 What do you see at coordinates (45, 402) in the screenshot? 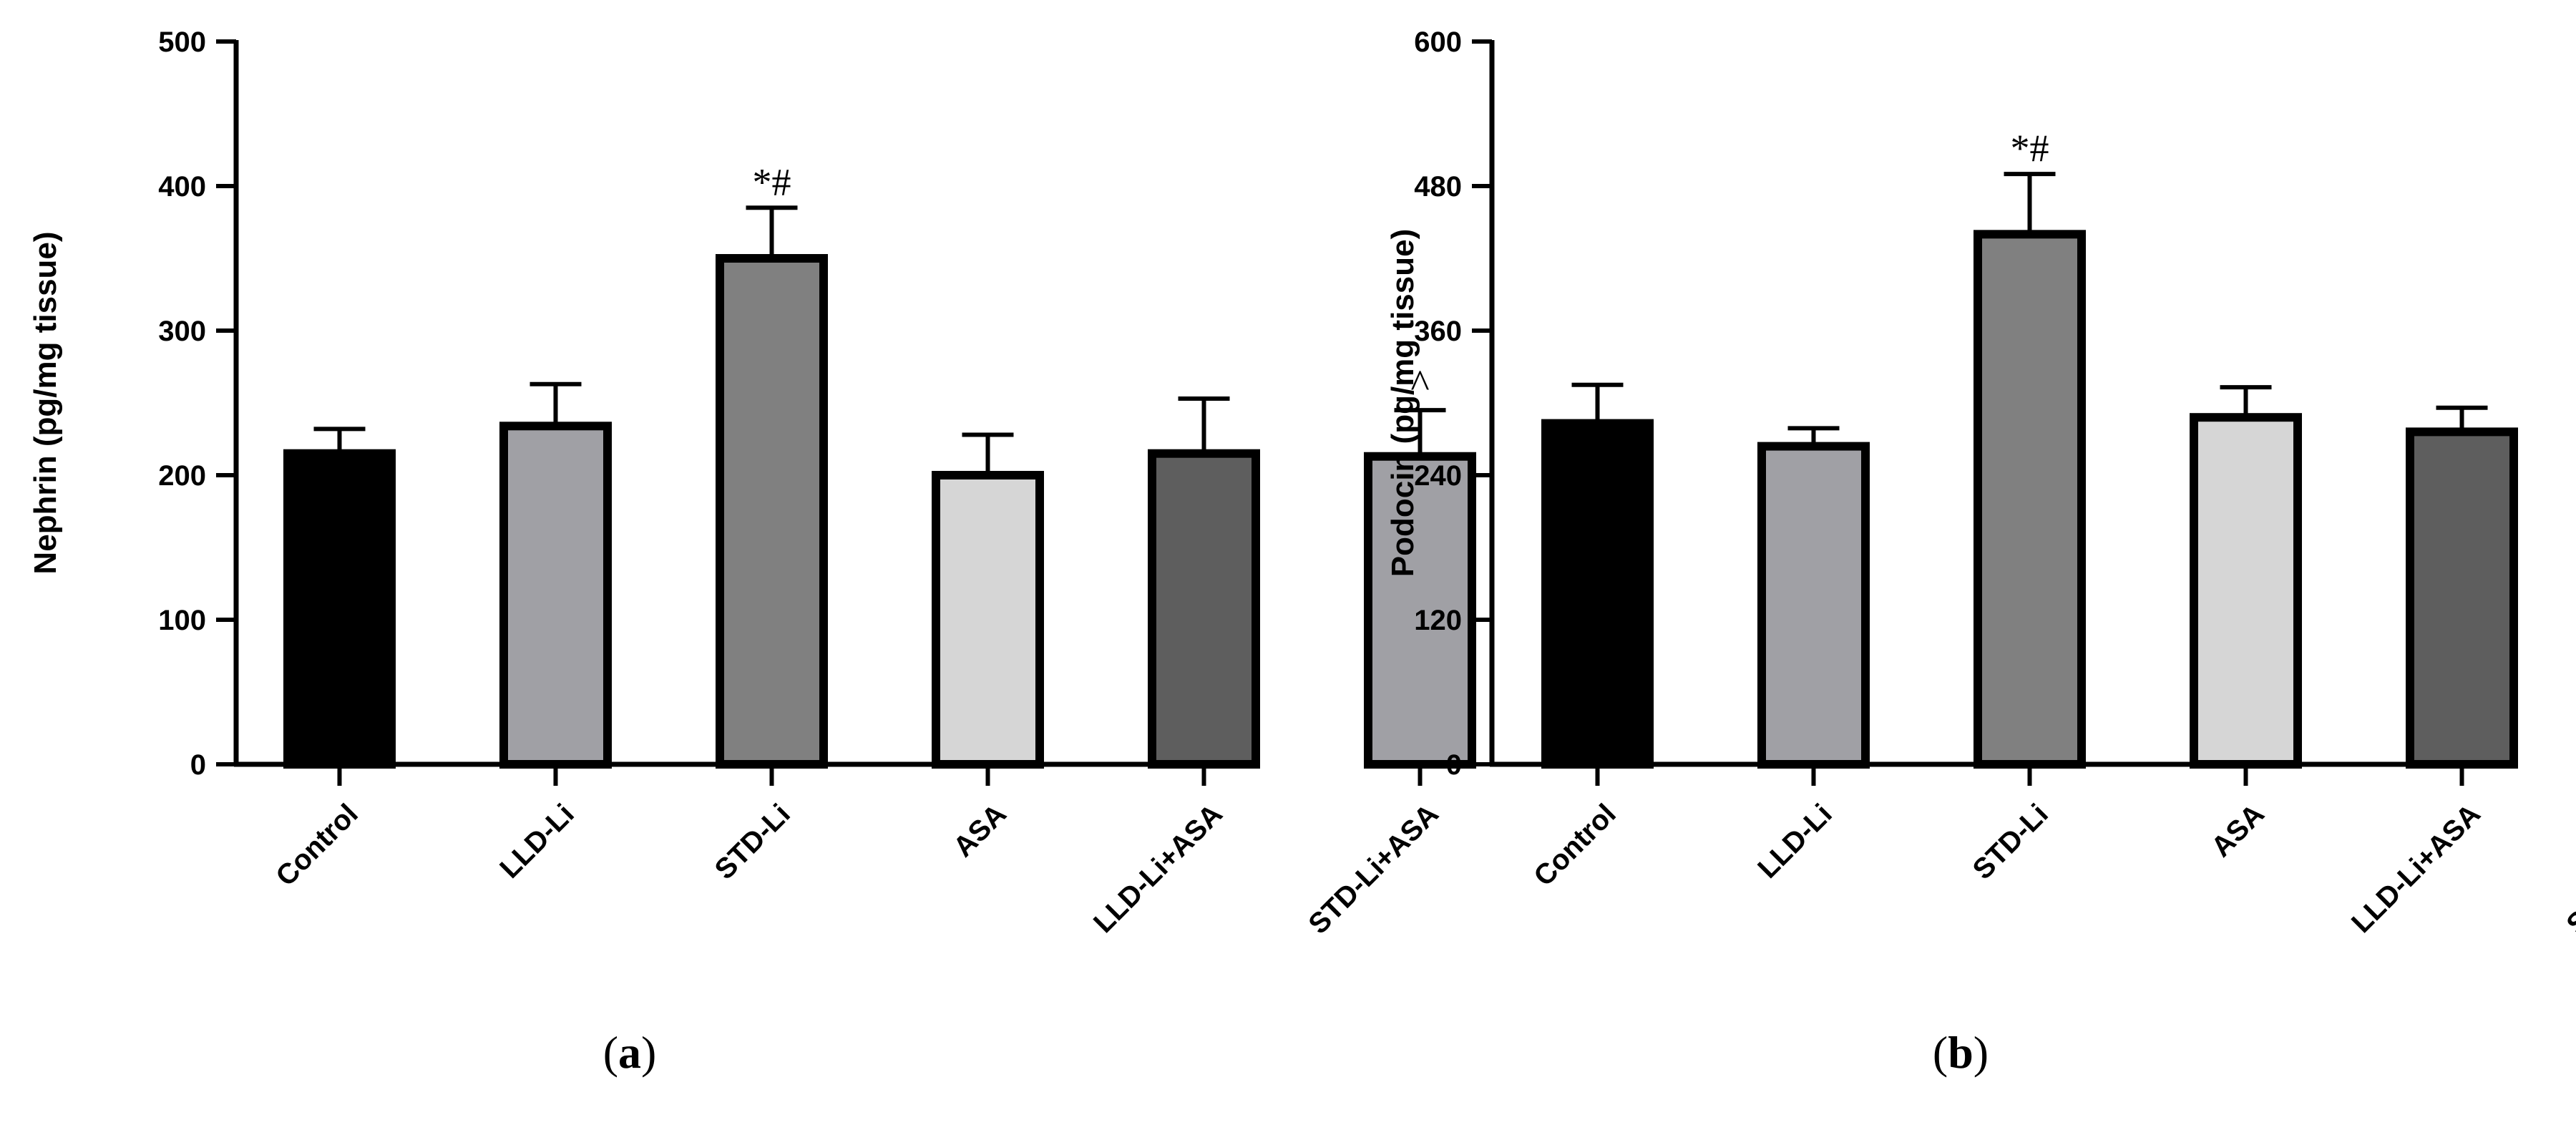
I see `y-axis-label: Nephrin (pg/mg tissue)` at bounding box center [45, 402].